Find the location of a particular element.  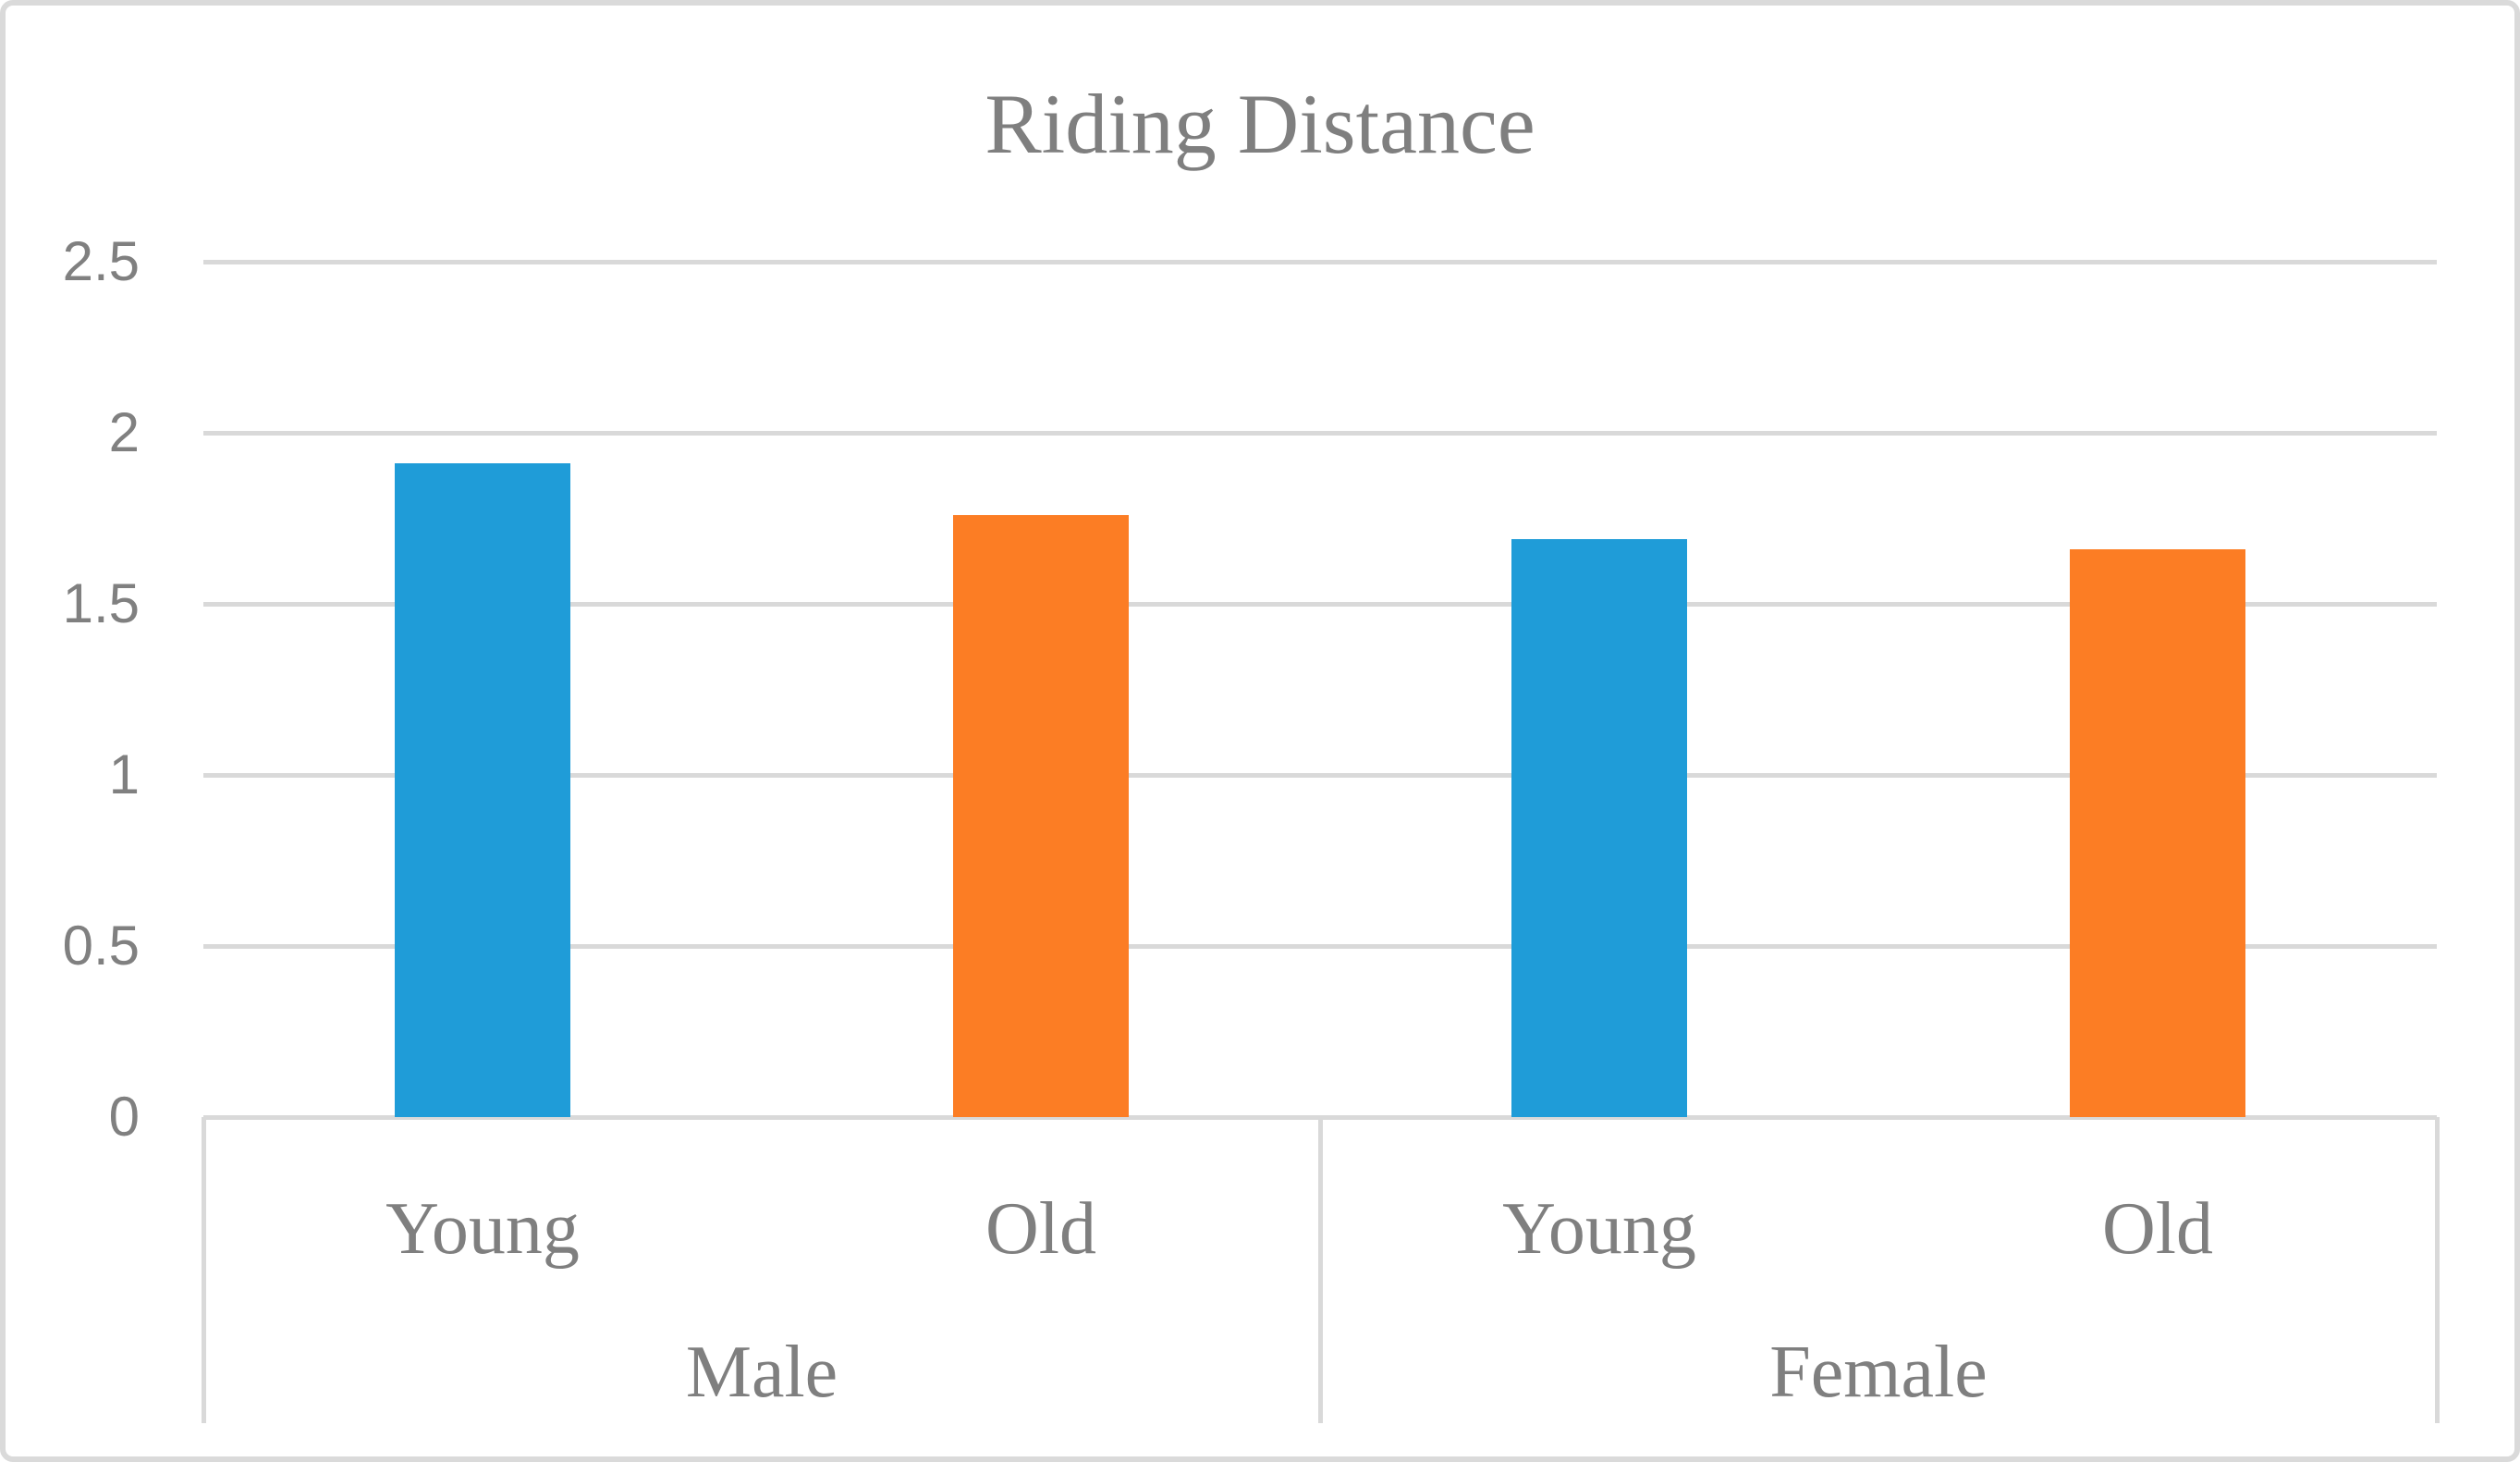

group-label-male: Male is located at coordinates (761, 1372).